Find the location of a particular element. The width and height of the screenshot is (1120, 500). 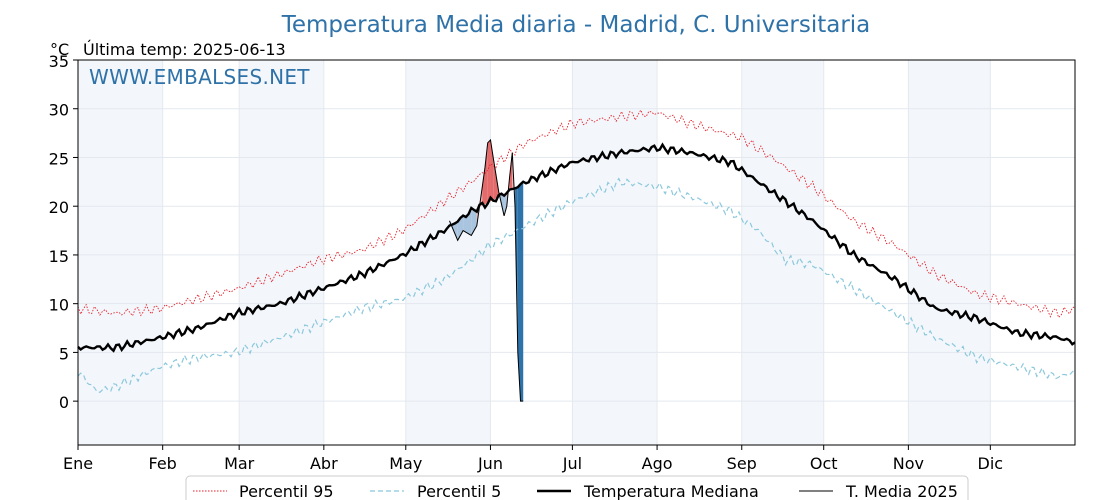

legend-label-p95: Percentil 95 is located at coordinates (286, 491).